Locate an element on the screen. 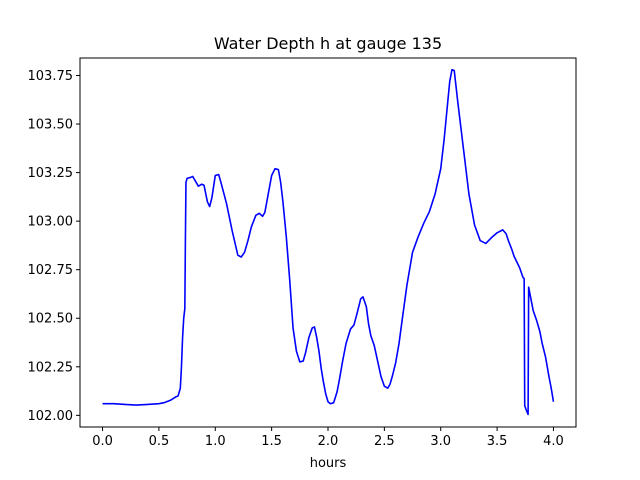 The height and width of the screenshot is (480, 640). x-tick-label: 0.0 is located at coordinates (102, 441).